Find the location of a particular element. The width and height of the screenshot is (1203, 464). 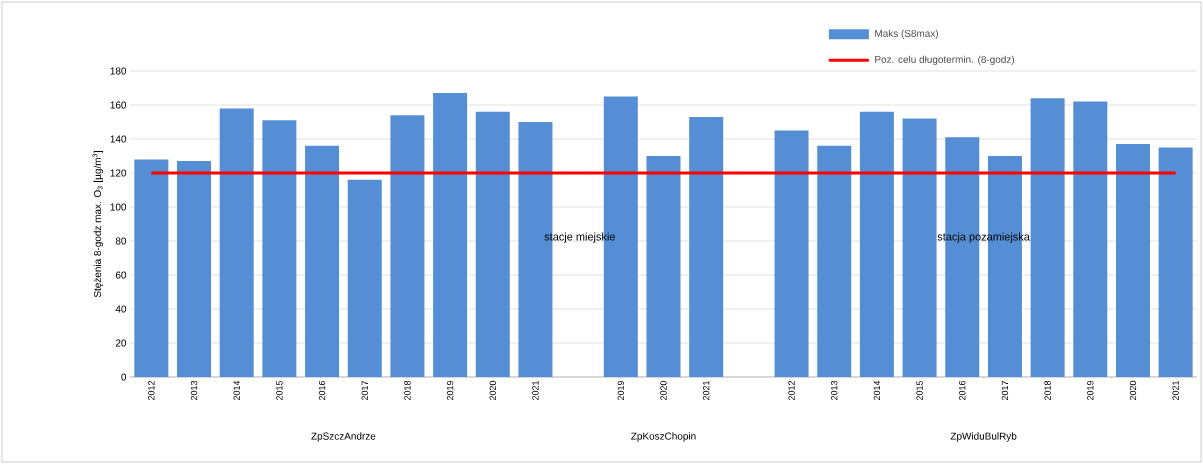

y-tick-label: 40 is located at coordinates (121, 309).